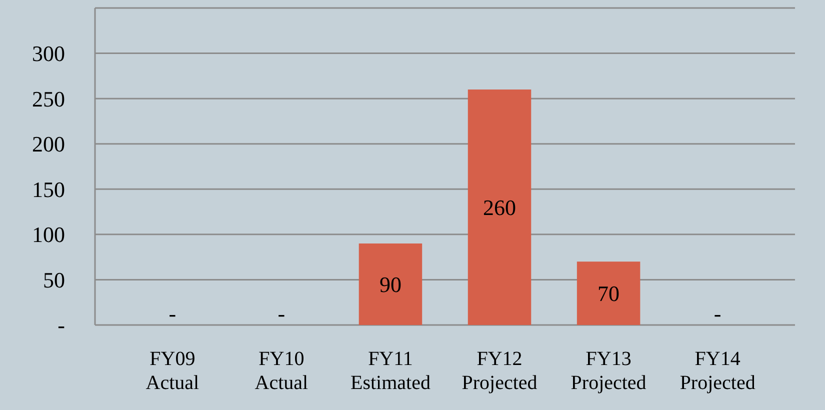 This screenshot has width=825, height=410. What do you see at coordinates (718, 371) in the screenshot?
I see `x-tick-label: FY14 Projected` at bounding box center [718, 371].